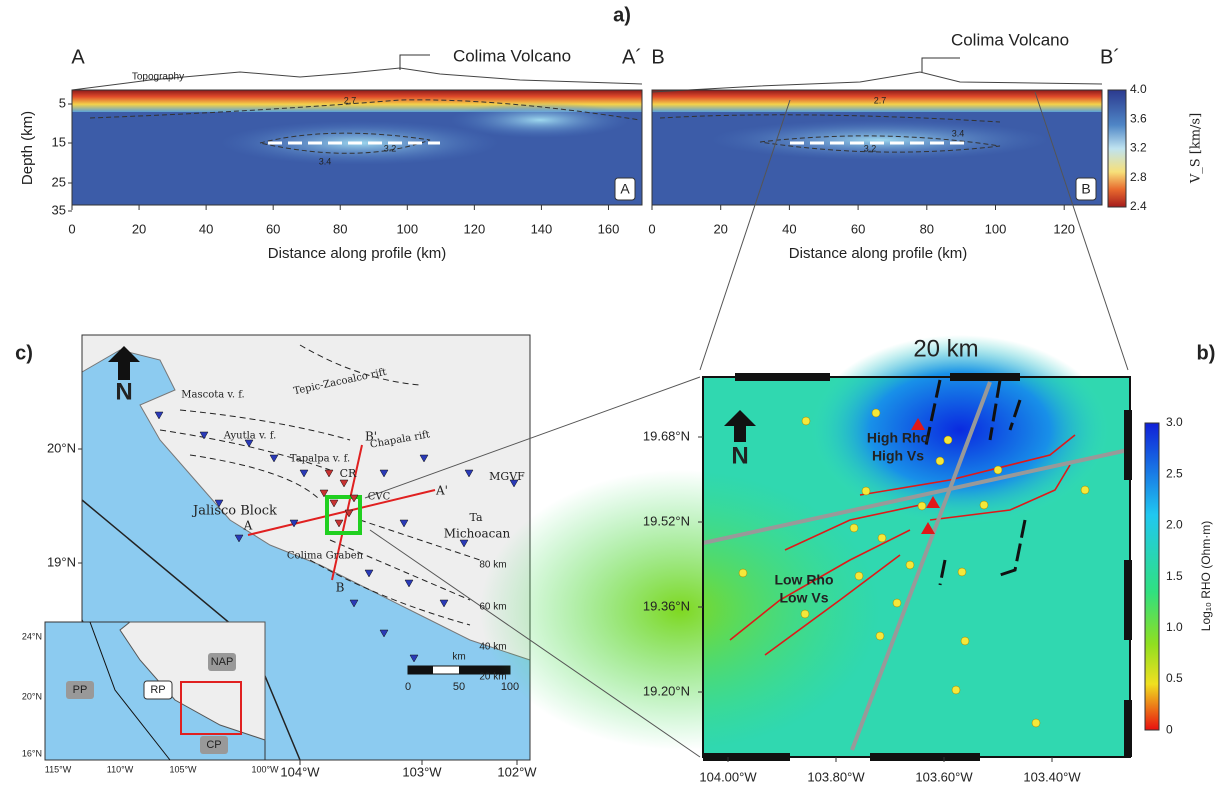 The image size is (1218, 789). What do you see at coordinates (622, 15) in the screenshot?
I see `panel-label: a)` at bounding box center [622, 15].